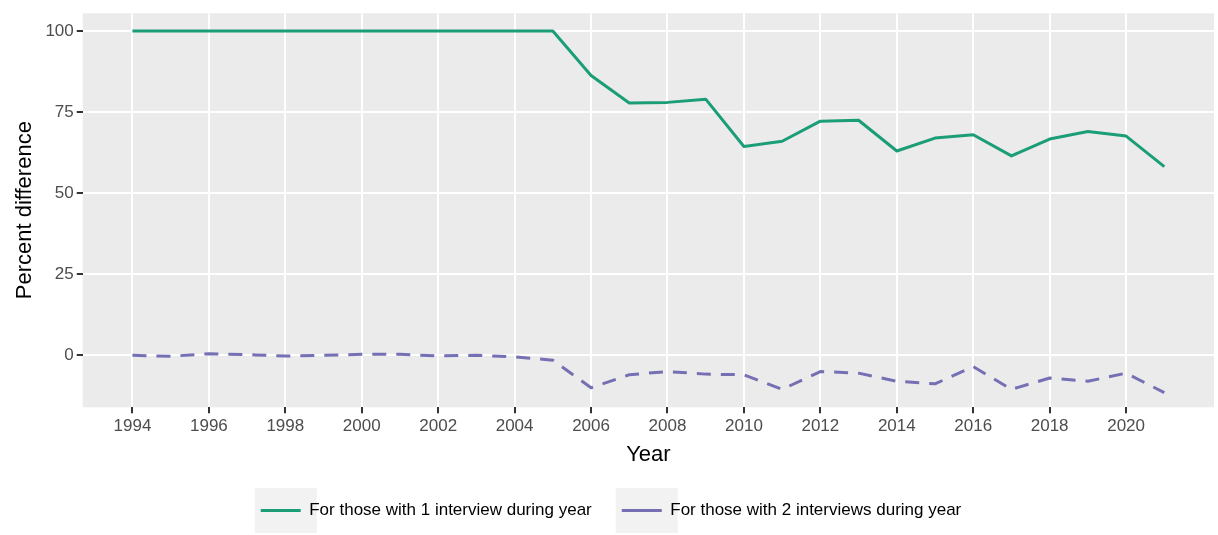 The image size is (1218, 535). Describe the element at coordinates (285, 426) in the screenshot. I see `x-tick-label: 1998` at that location.